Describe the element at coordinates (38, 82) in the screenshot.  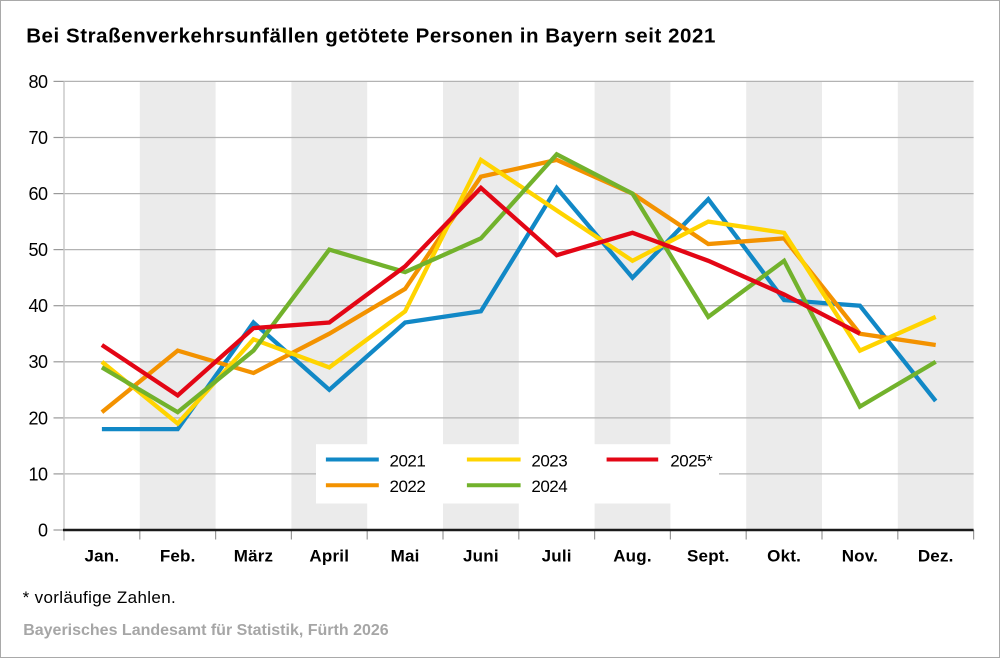
I see `svg-text: 80` at that location.